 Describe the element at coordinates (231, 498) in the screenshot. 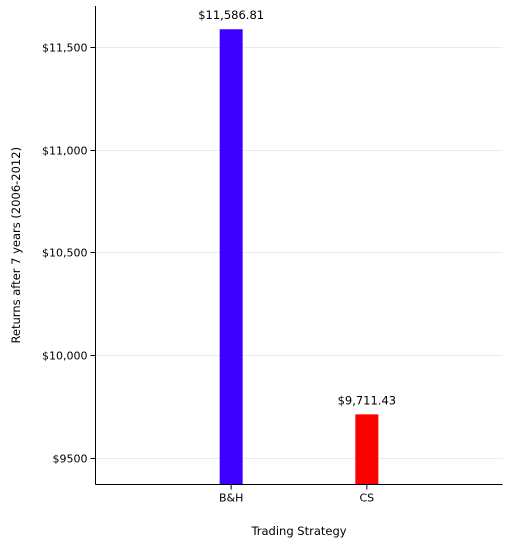

I see `x-tick-label: B&H` at that location.